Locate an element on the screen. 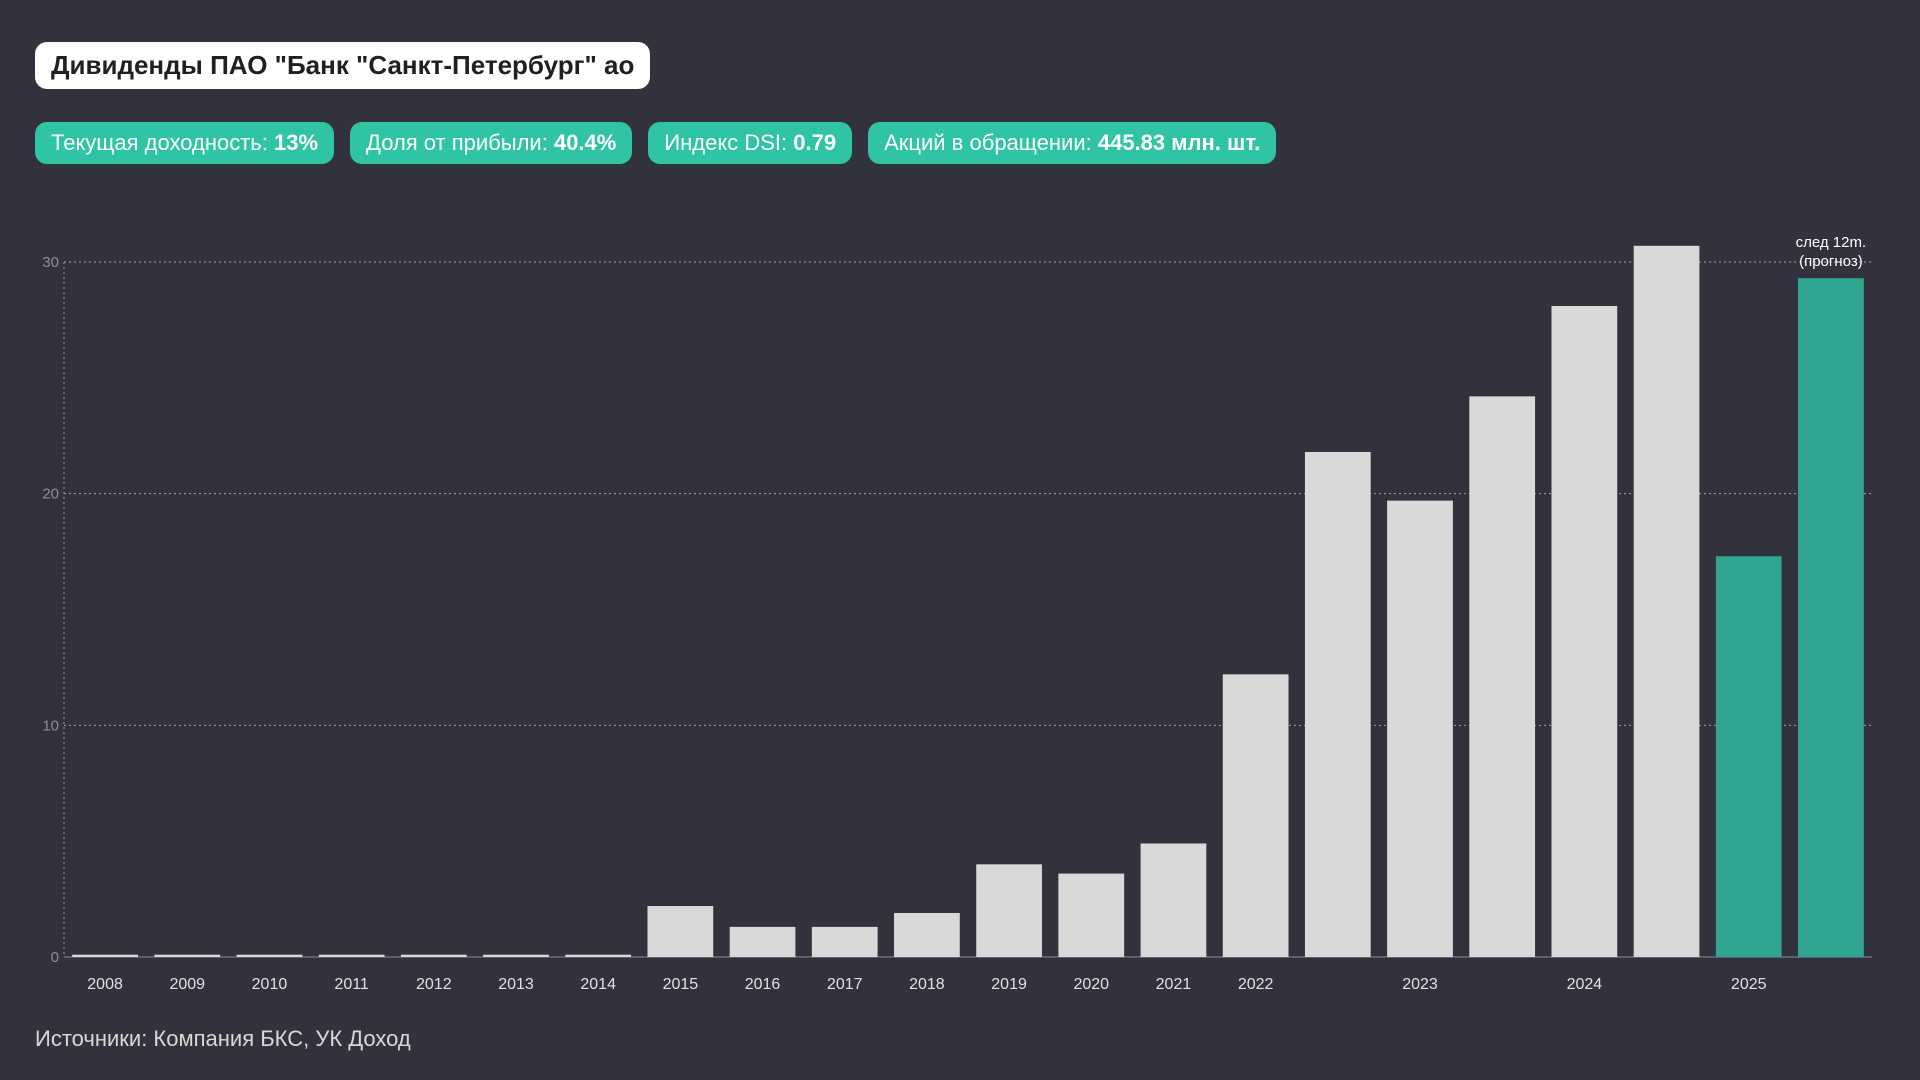  chart-title: Дивиденды ПАО "Банк "Санкт-Петербург" ао is located at coordinates (343, 65).